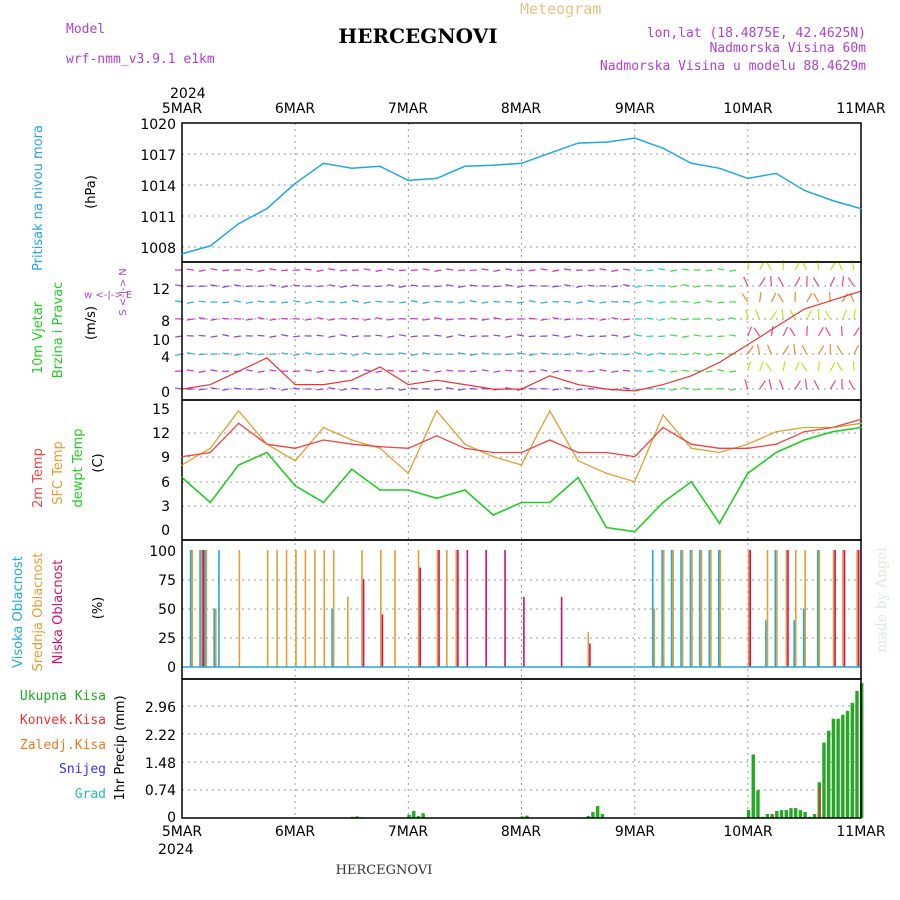 This screenshot has height=900, width=900. Describe the element at coordinates (160, 708) in the screenshot. I see `precip-tick-0: 2.96` at that location.